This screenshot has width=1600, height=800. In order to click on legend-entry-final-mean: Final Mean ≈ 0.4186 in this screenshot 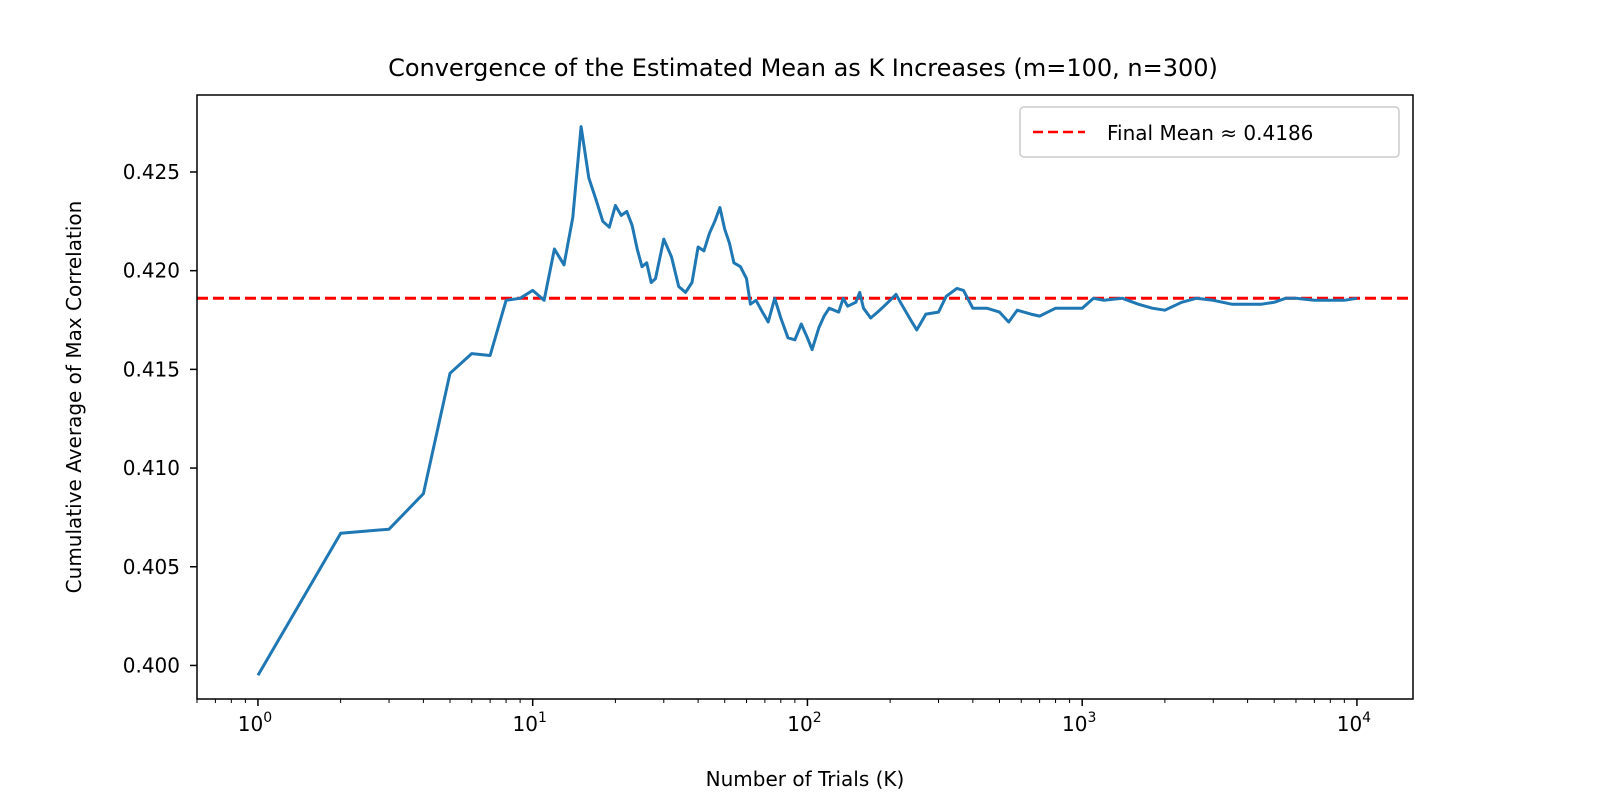, I will do `click(1210, 133)`.